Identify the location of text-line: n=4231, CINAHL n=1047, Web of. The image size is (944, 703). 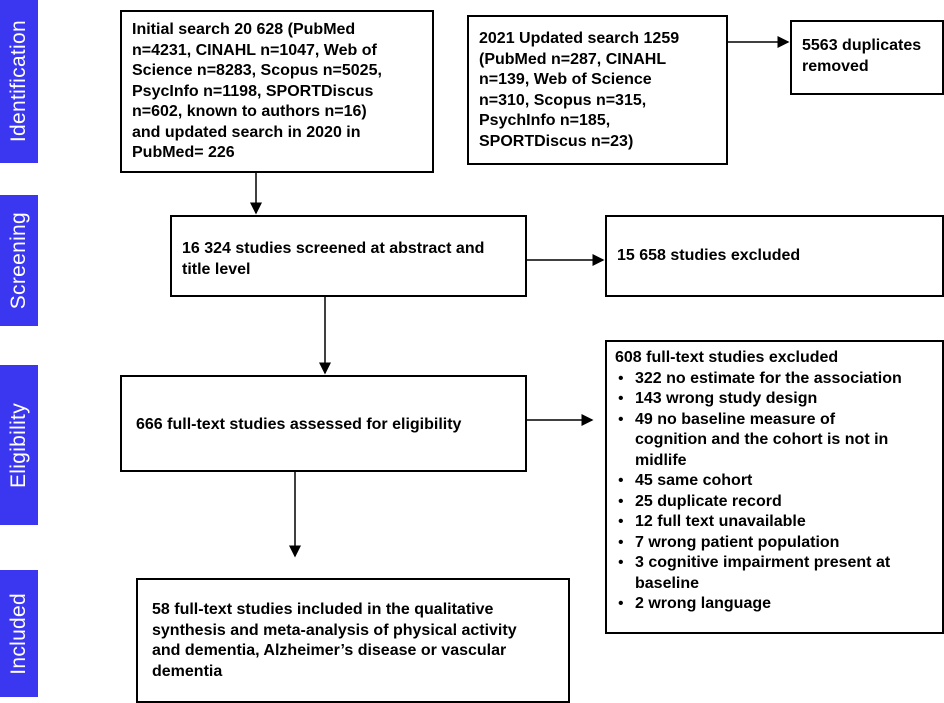
(254, 50).